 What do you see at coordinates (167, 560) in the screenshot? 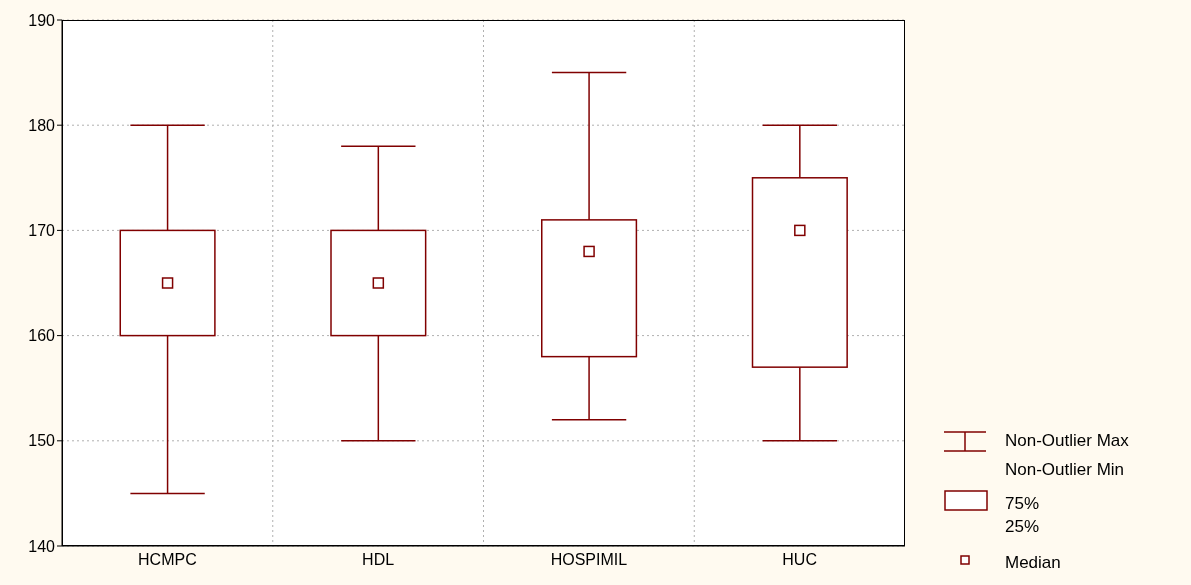
I see `x-tick-label: HCMPC` at bounding box center [167, 560].